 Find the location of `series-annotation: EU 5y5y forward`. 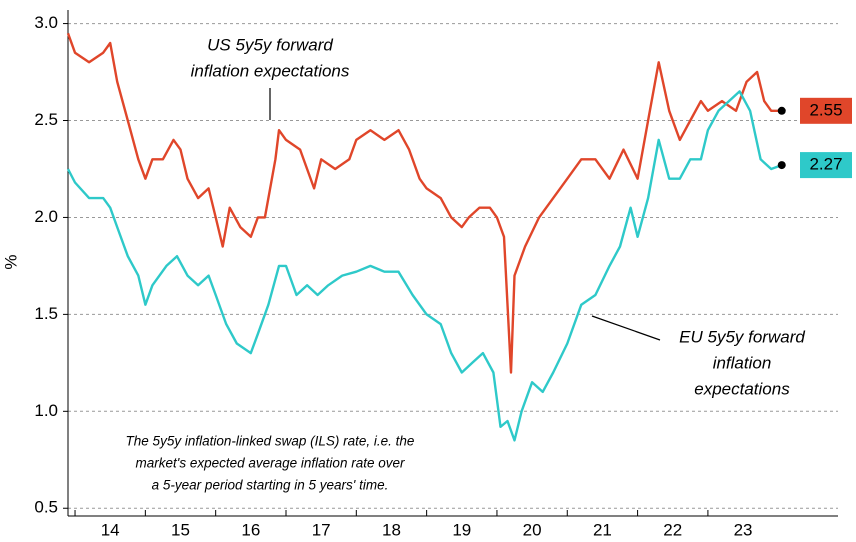

series-annotation: EU 5y5y forward is located at coordinates (742, 336).